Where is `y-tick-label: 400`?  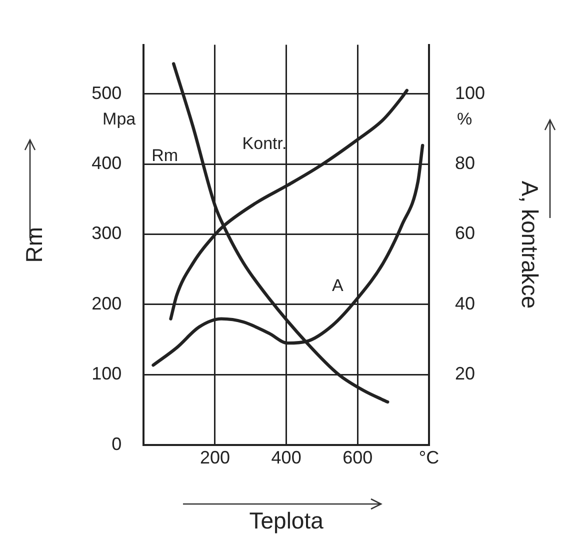 y-tick-label: 400 is located at coordinates (107, 163).